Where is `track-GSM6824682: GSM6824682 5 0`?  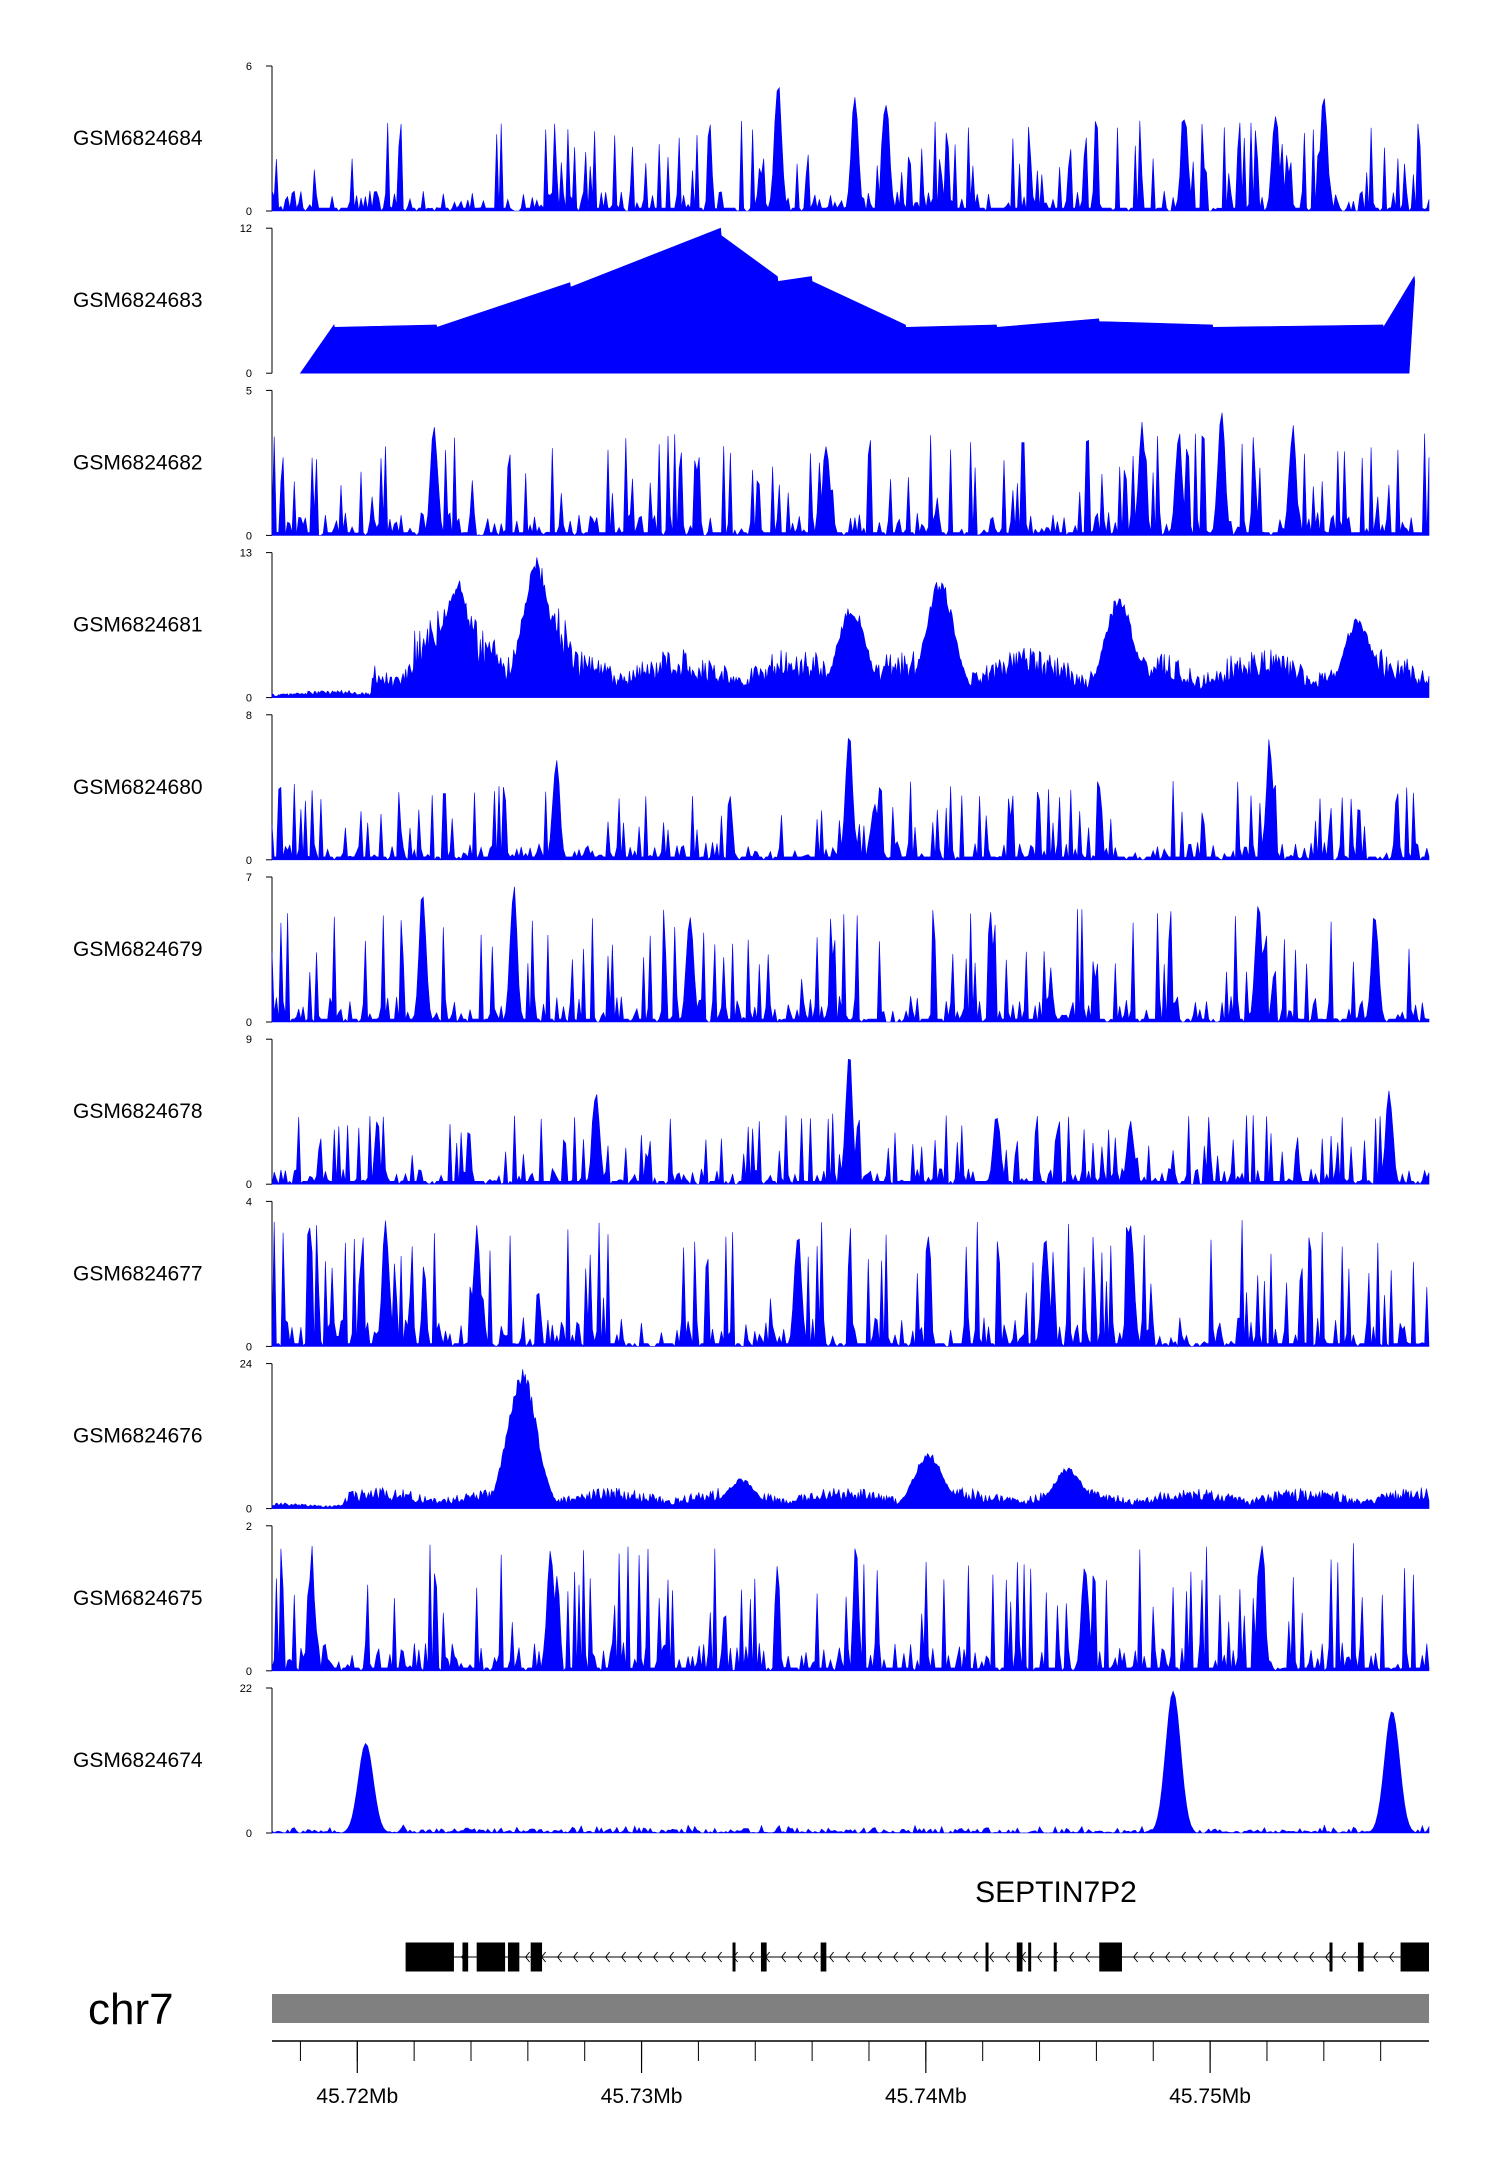
track-GSM6824682: GSM6824682 5 0 is located at coordinates (751, 463).